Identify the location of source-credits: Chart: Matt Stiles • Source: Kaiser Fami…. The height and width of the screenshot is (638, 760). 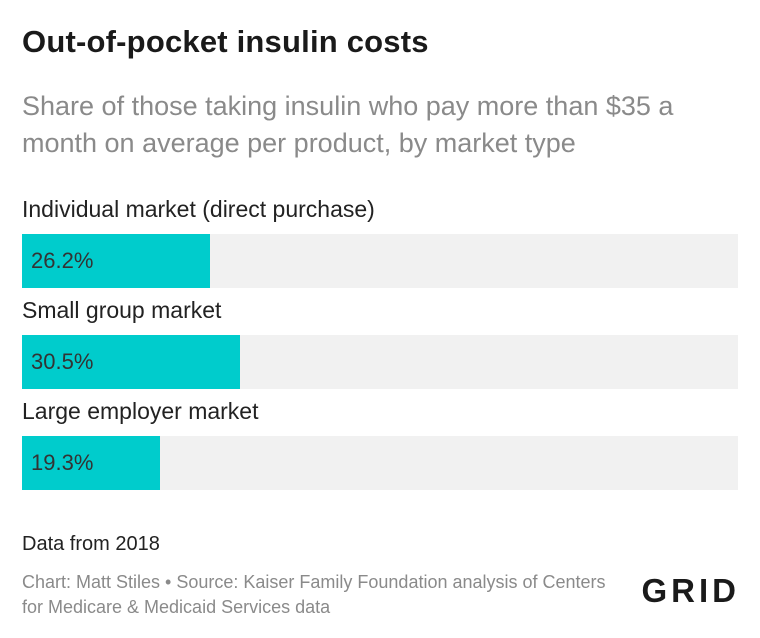
(314, 594).